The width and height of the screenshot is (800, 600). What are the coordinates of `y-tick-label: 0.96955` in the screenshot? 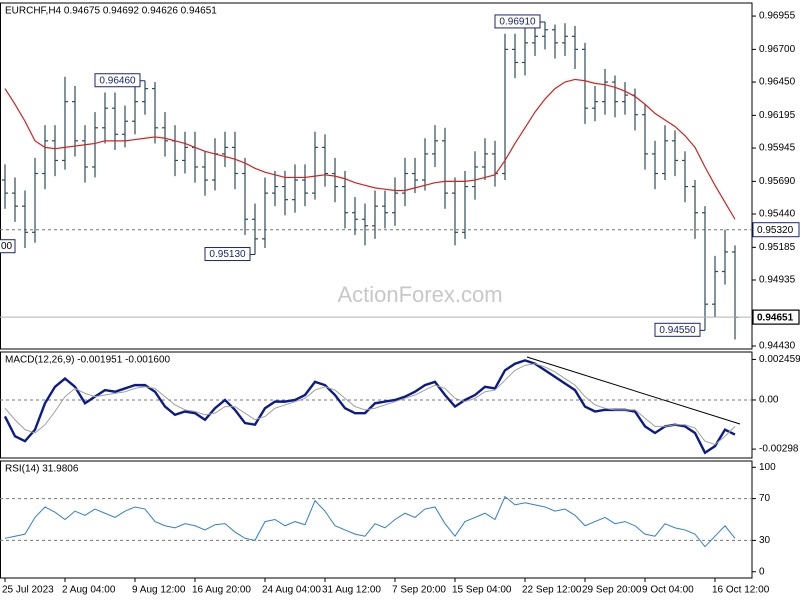 It's located at (777, 16).